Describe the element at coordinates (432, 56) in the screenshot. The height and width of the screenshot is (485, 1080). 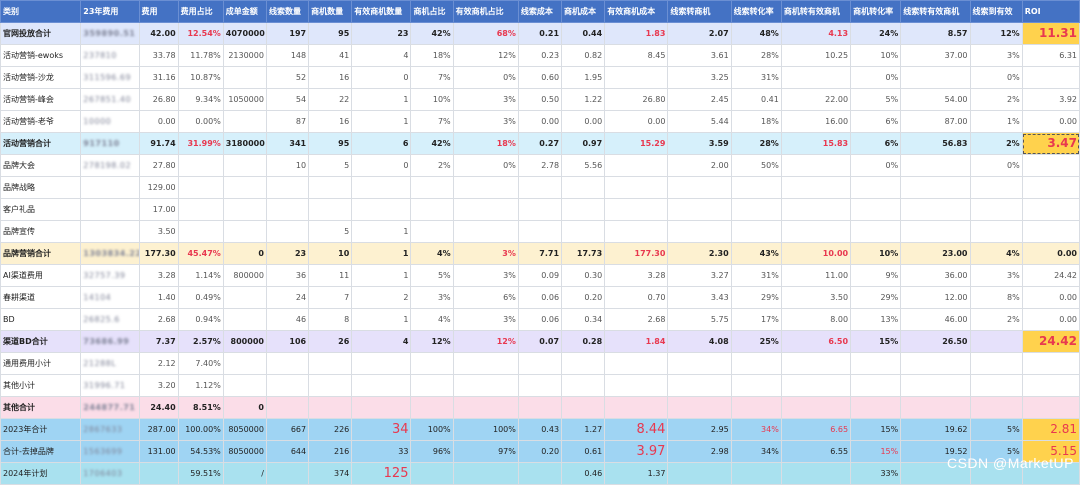
I see `table-cell: 18%` at that location.